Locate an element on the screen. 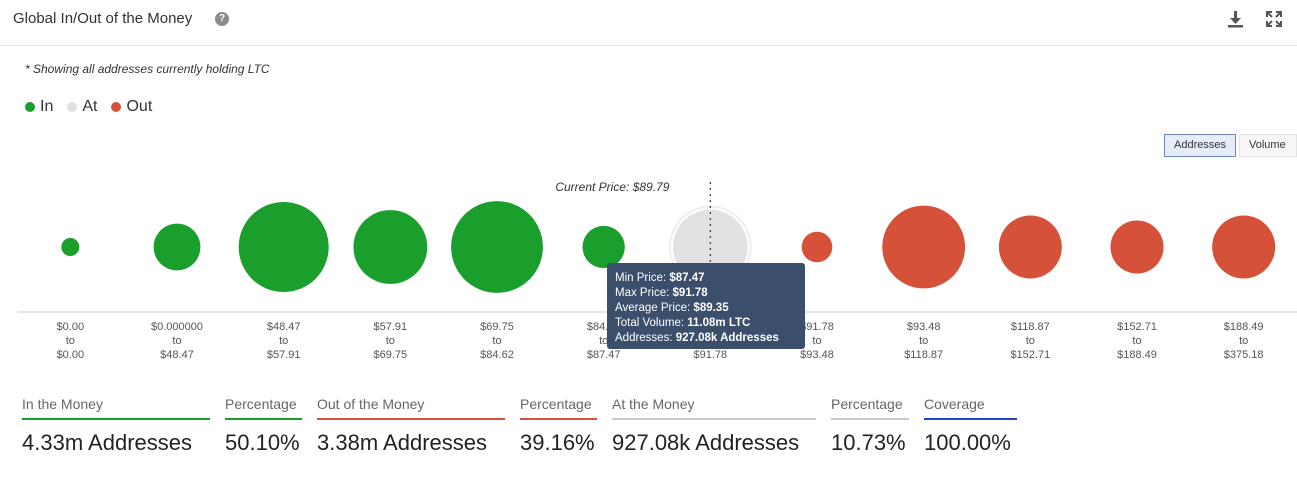  x-tick-label: $0.000000 is located at coordinates (177, 327).